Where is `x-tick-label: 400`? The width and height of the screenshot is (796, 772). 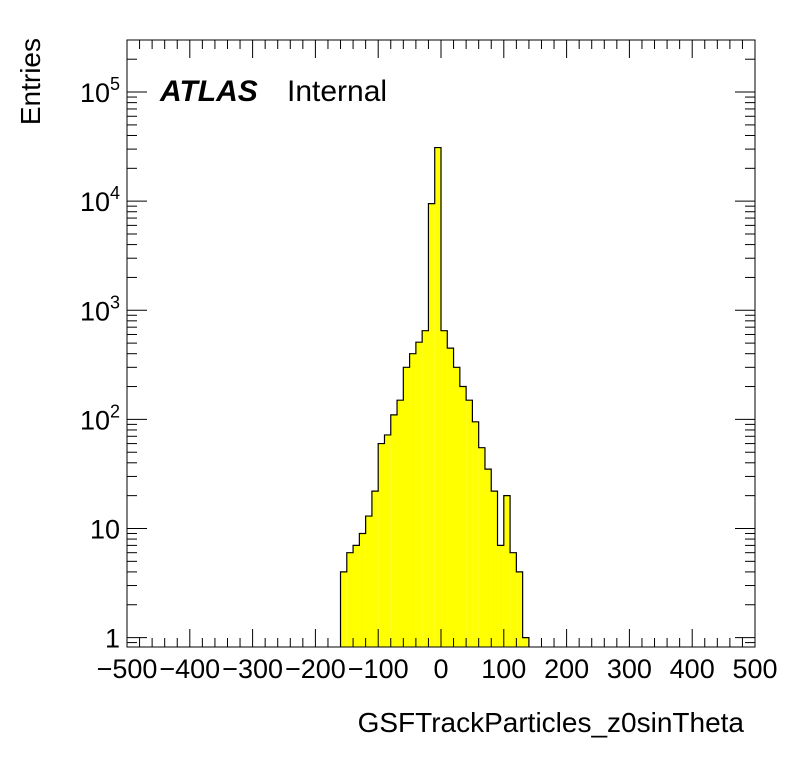 x-tick-label: 400 is located at coordinates (692, 669).